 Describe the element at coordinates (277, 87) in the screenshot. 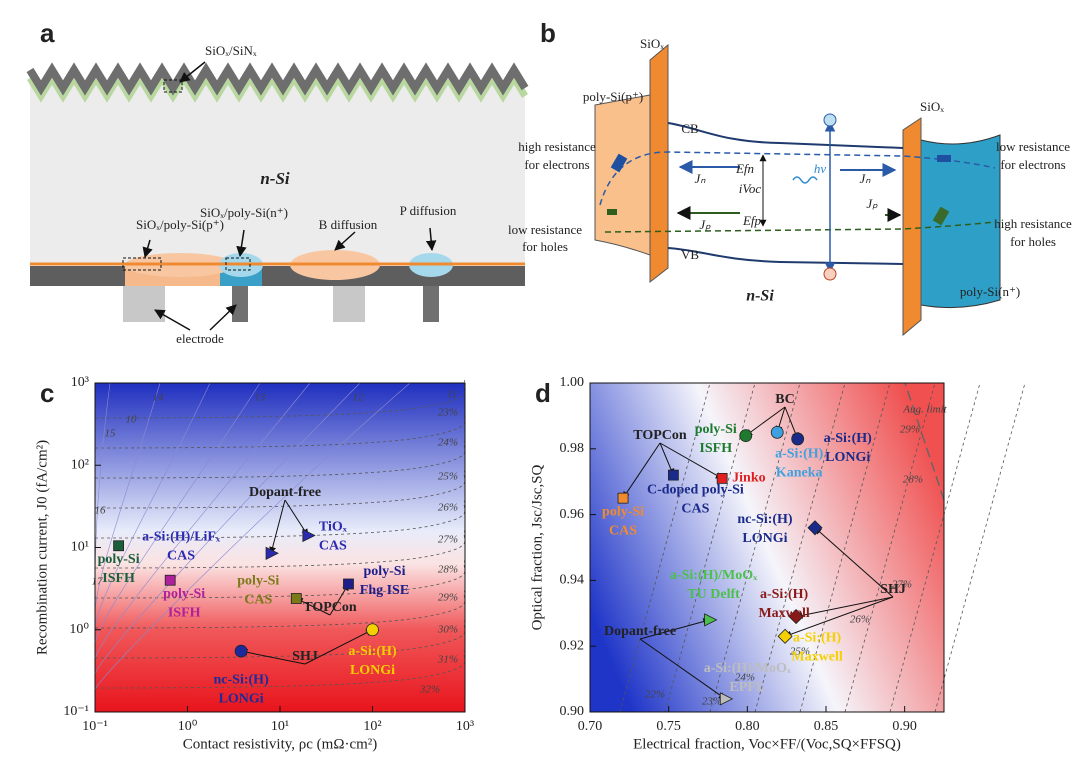

I see `passivation-layer` at that location.